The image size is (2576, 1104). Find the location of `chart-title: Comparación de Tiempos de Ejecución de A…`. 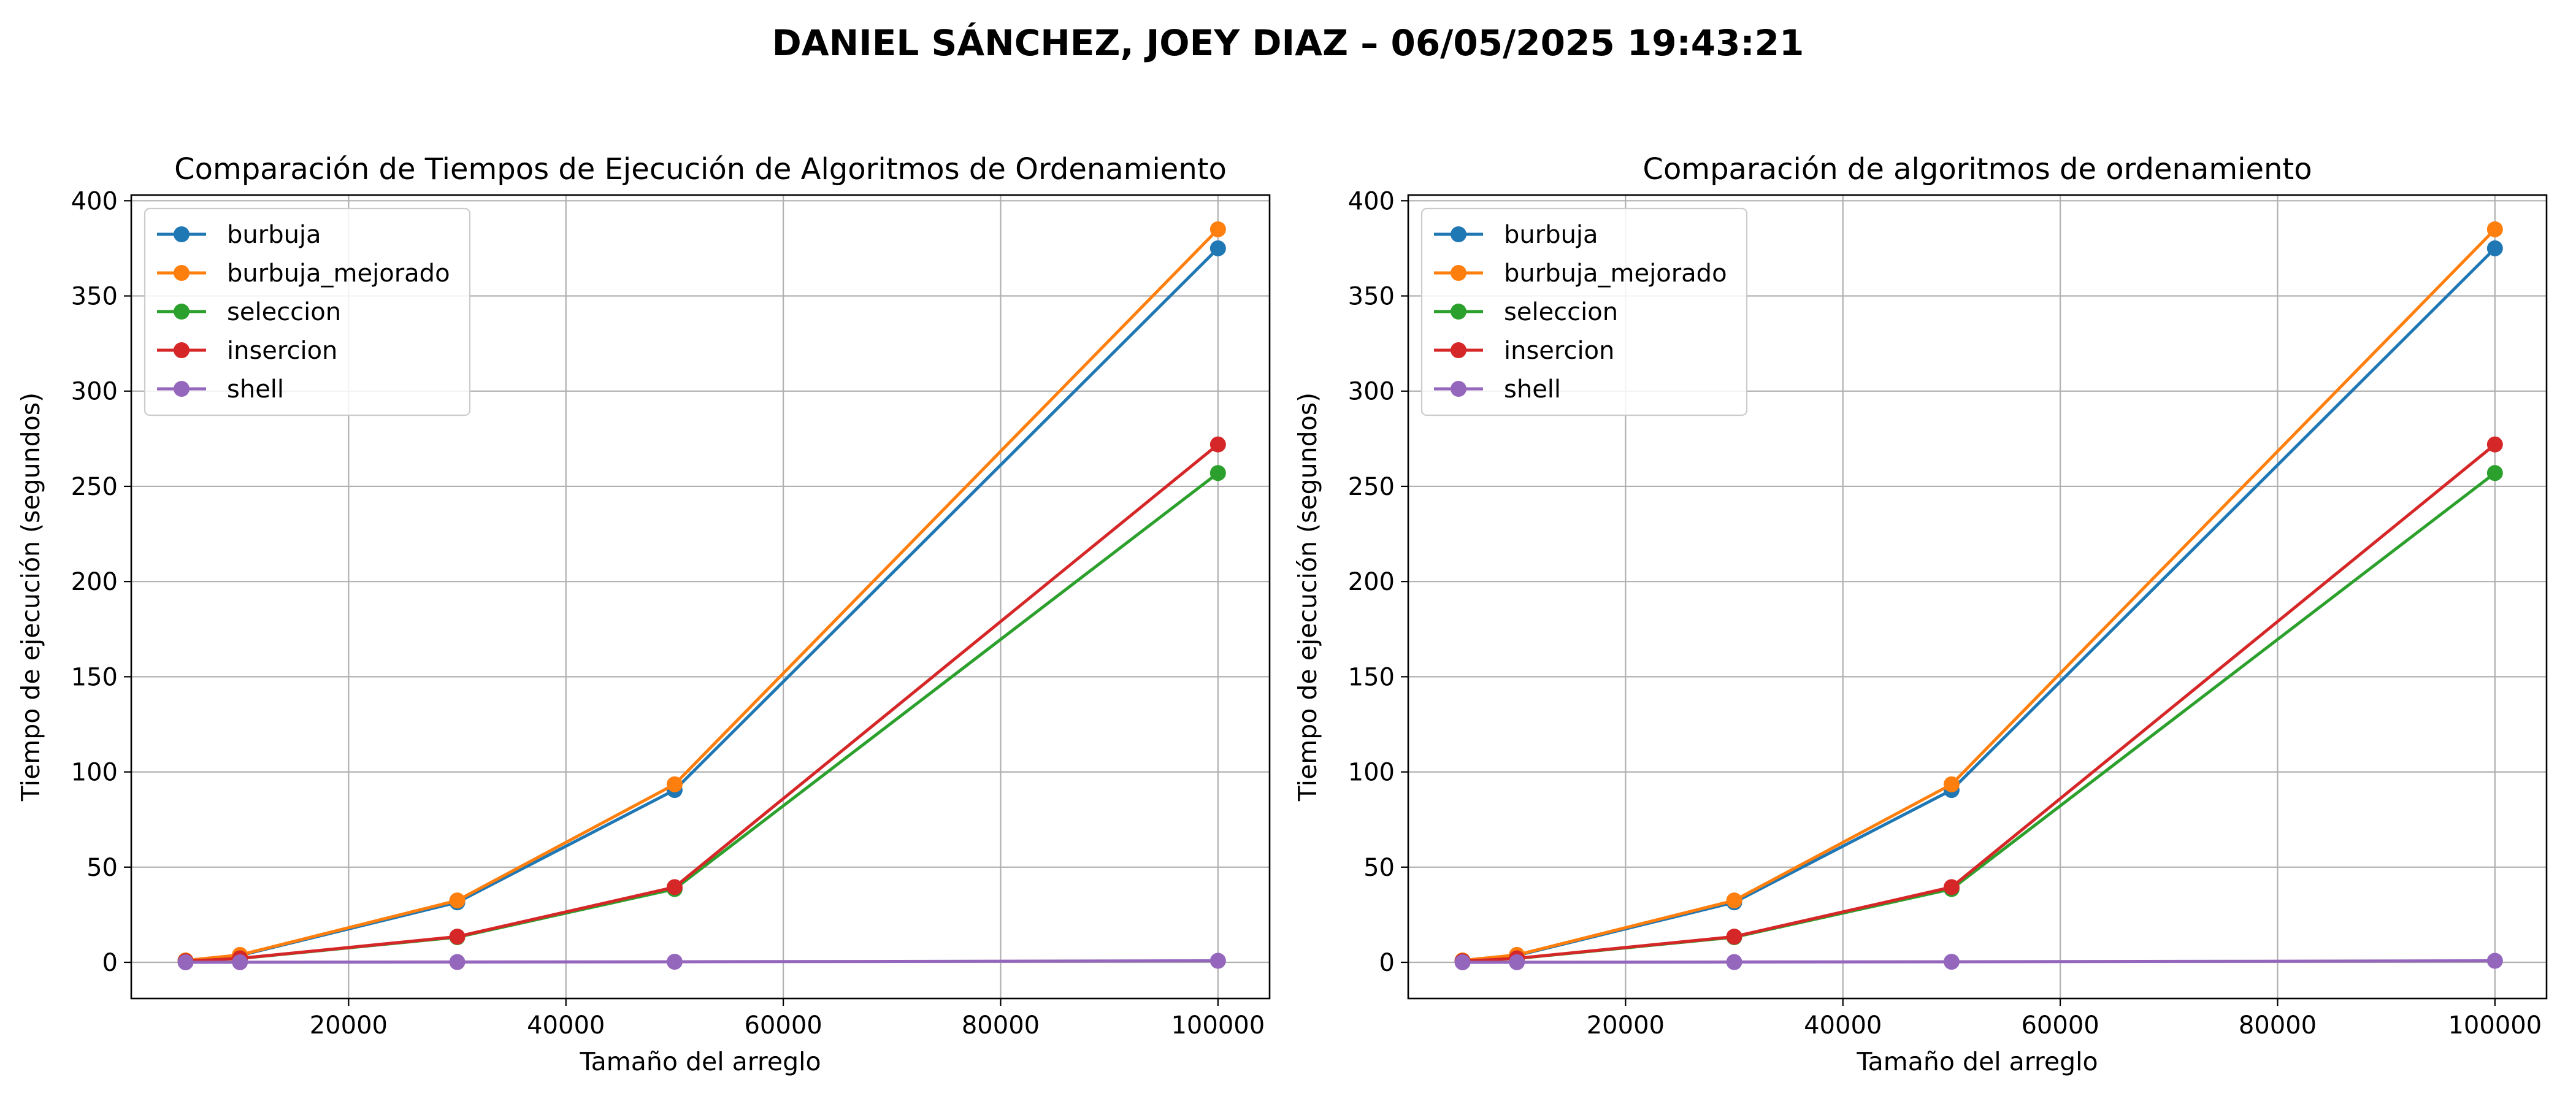

chart-title: Comparación de Tiempos de Ejecución de A… is located at coordinates (700, 169).